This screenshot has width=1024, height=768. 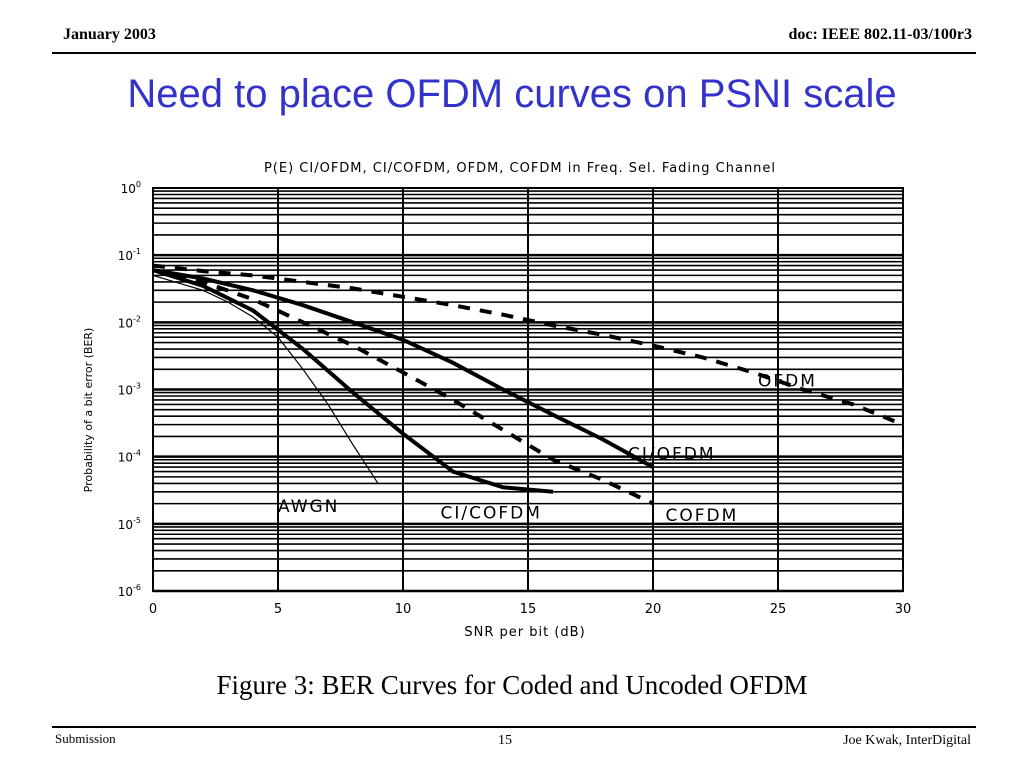 What do you see at coordinates (653, 609) in the screenshot?
I see `x-tick-label: 20` at bounding box center [653, 609].